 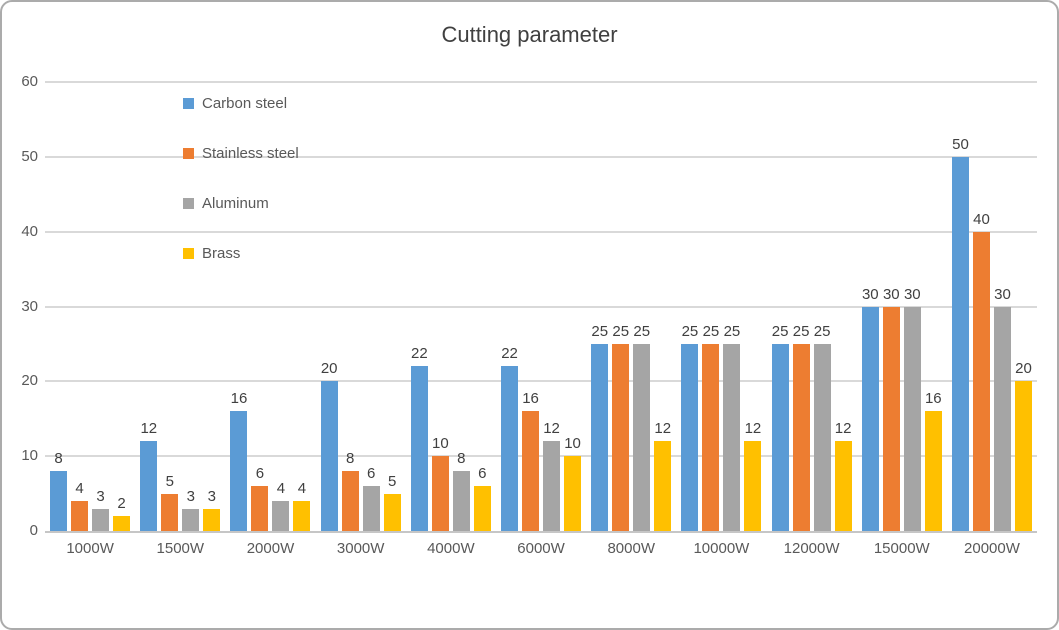 I want to click on chart-title: Cutting parameter, so click(x=529, y=34).